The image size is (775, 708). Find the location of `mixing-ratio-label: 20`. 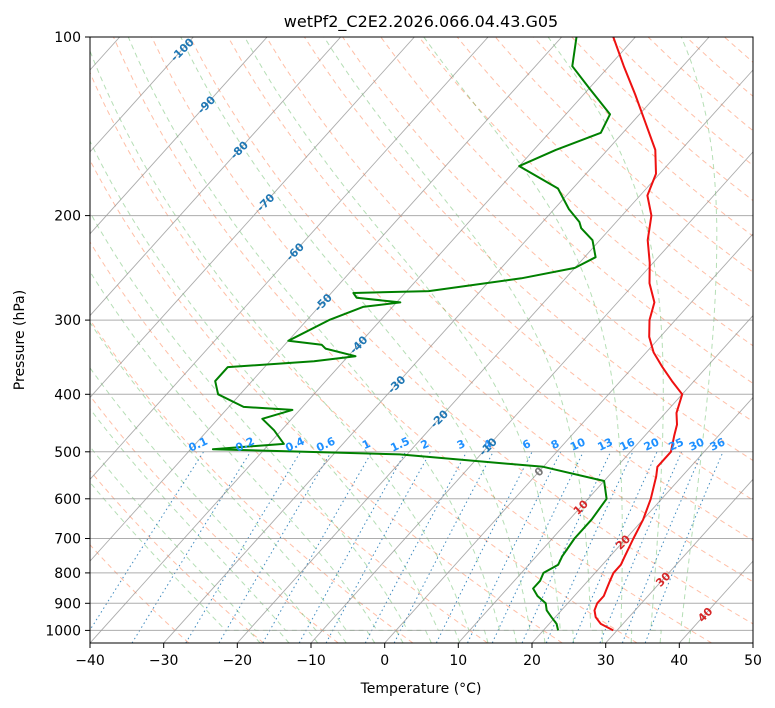

mixing-ratio-label: 20 is located at coordinates (652, 444).